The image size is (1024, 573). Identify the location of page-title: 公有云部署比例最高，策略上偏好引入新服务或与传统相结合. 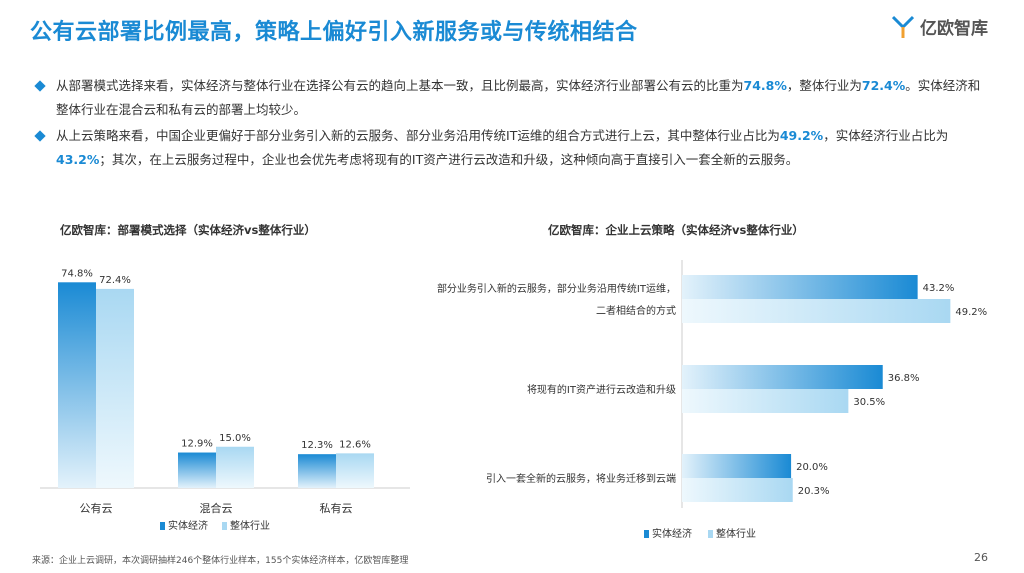
(334, 32).